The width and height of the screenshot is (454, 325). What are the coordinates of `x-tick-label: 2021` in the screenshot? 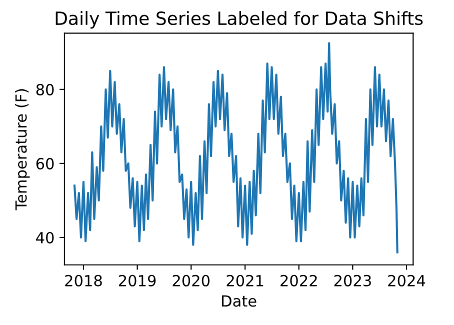 It's located at (245, 280).